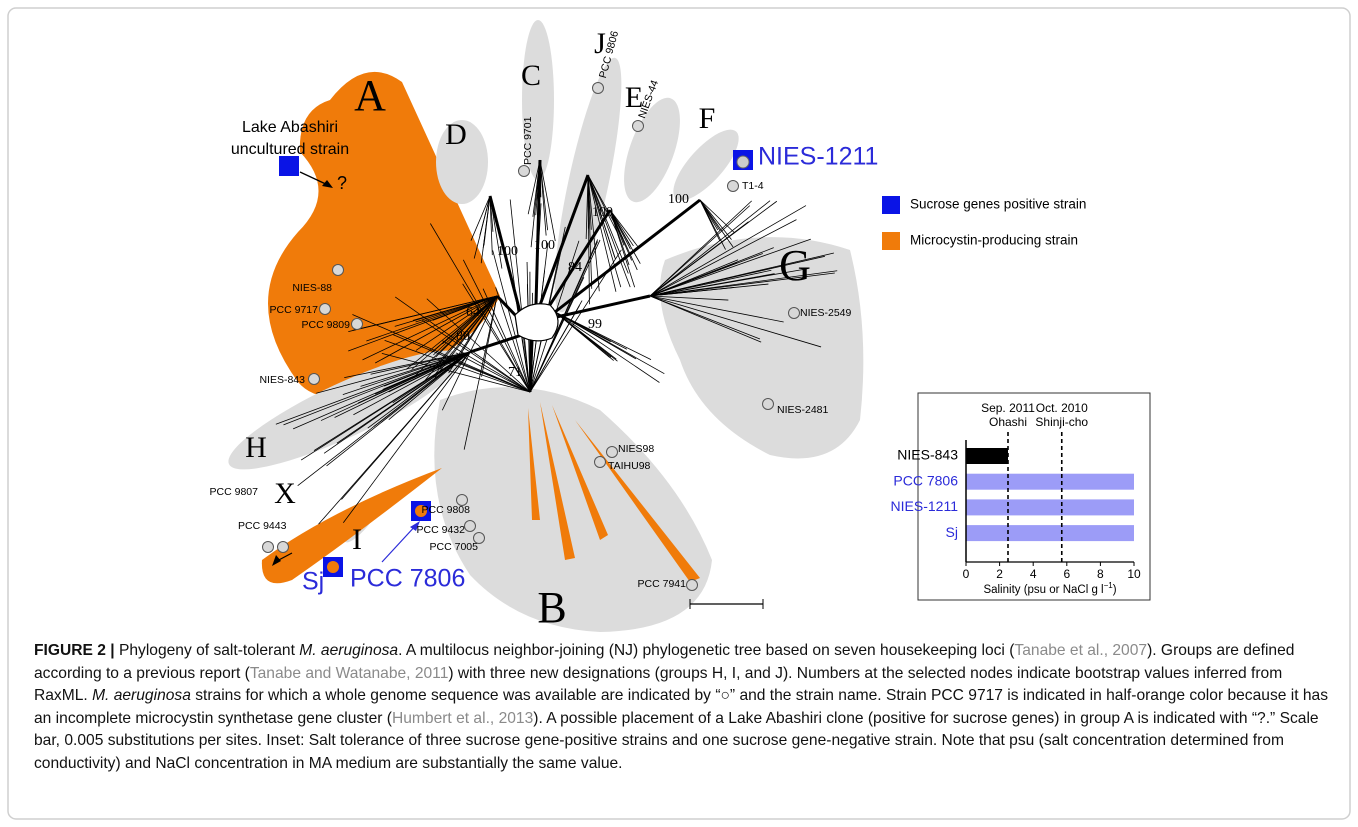 The image size is (1358, 827). Describe the element at coordinates (441, 530) in the screenshot. I see `strain-label: PCC 9432` at that location.